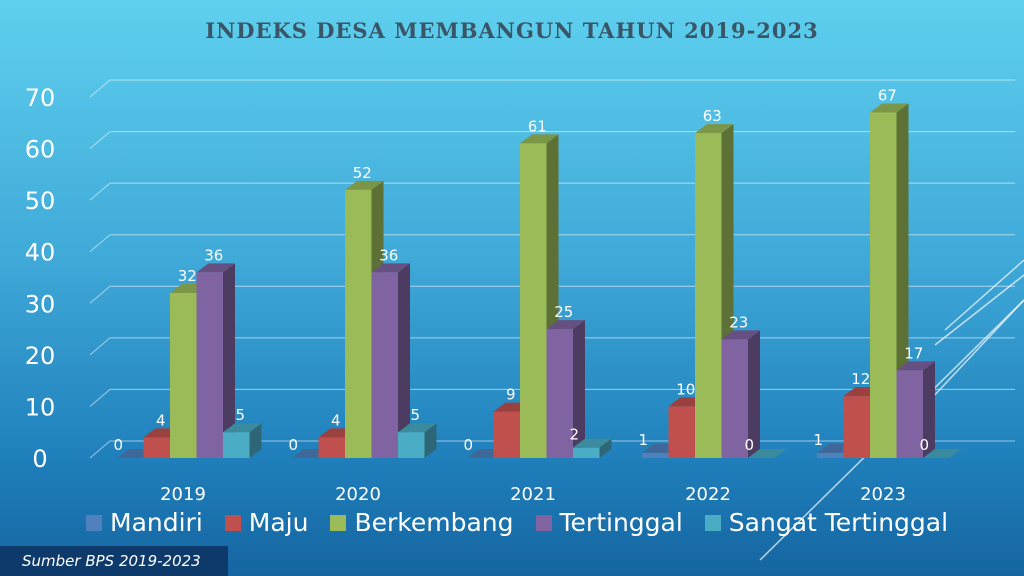 Image resolution: width=1024 pixels, height=576 pixels. Describe the element at coordinates (40, 98) in the screenshot. I see `y-tick-label: 70` at that location.